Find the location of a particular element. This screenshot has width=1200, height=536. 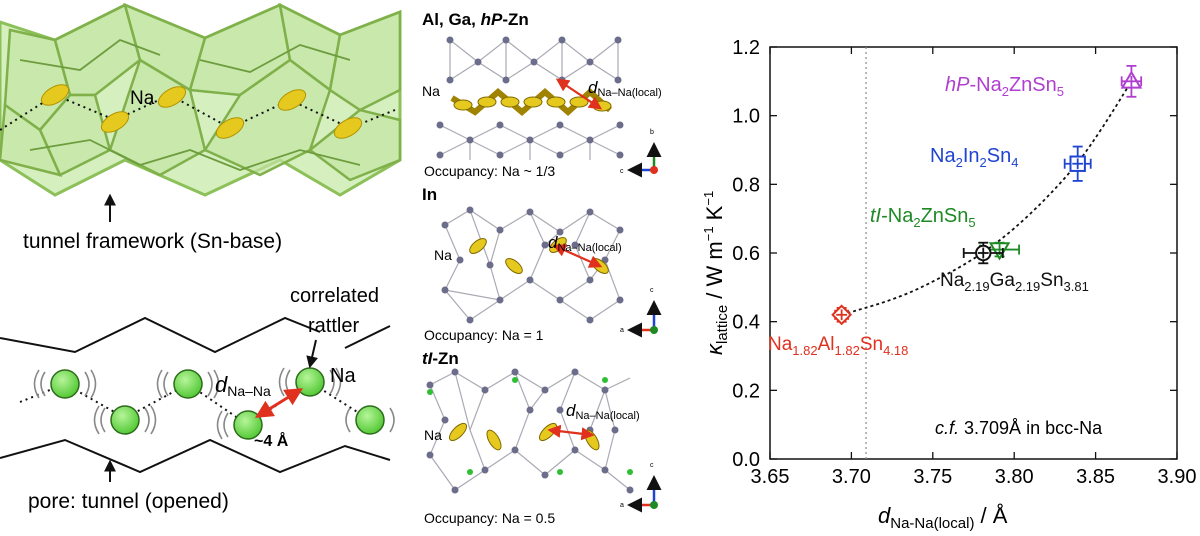

framework-label: tunnel framework (Sn-base) is located at coordinates (152, 241).